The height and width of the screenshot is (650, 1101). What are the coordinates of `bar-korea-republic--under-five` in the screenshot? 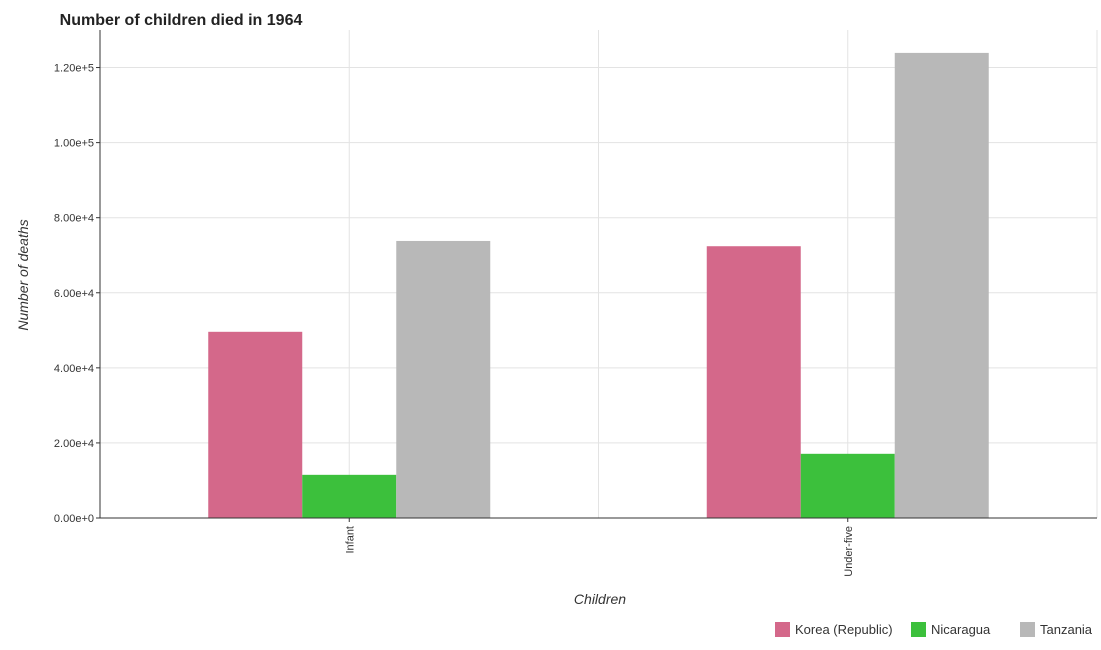 It's located at (753, 382).